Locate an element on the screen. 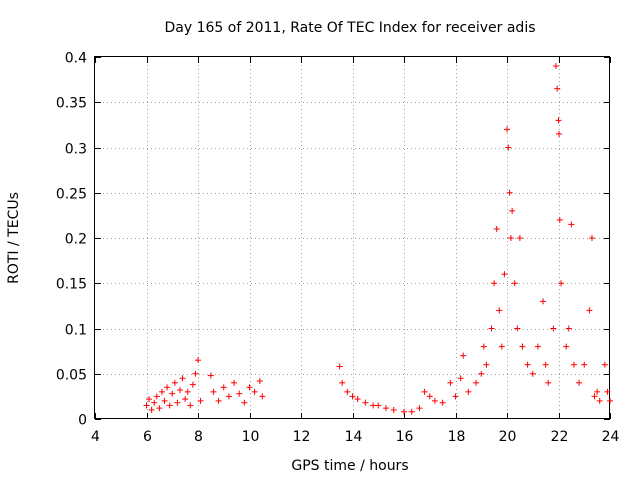  y-tick-label: 0.35 is located at coordinates (71, 104).